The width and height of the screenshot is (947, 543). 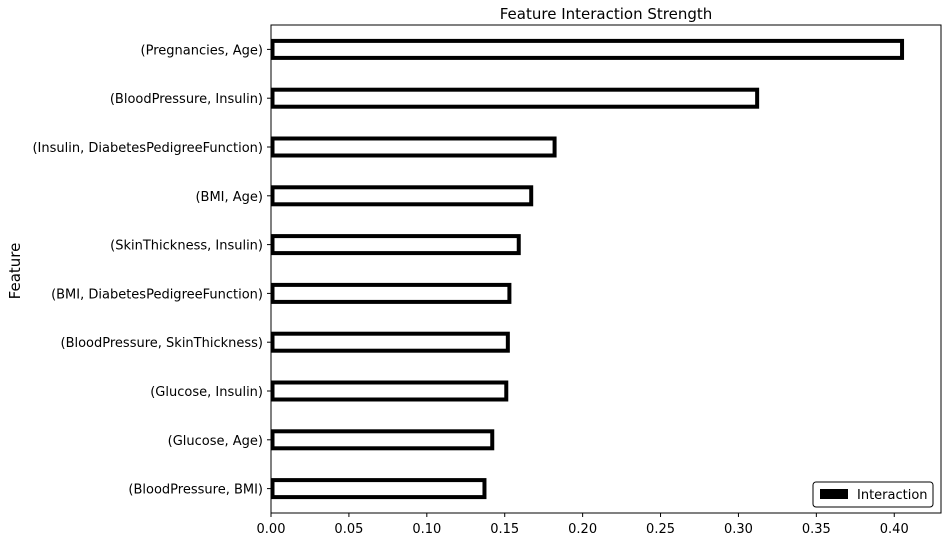 What do you see at coordinates (894, 529) in the screenshot?
I see `x-tick-label: 0.40` at bounding box center [894, 529].